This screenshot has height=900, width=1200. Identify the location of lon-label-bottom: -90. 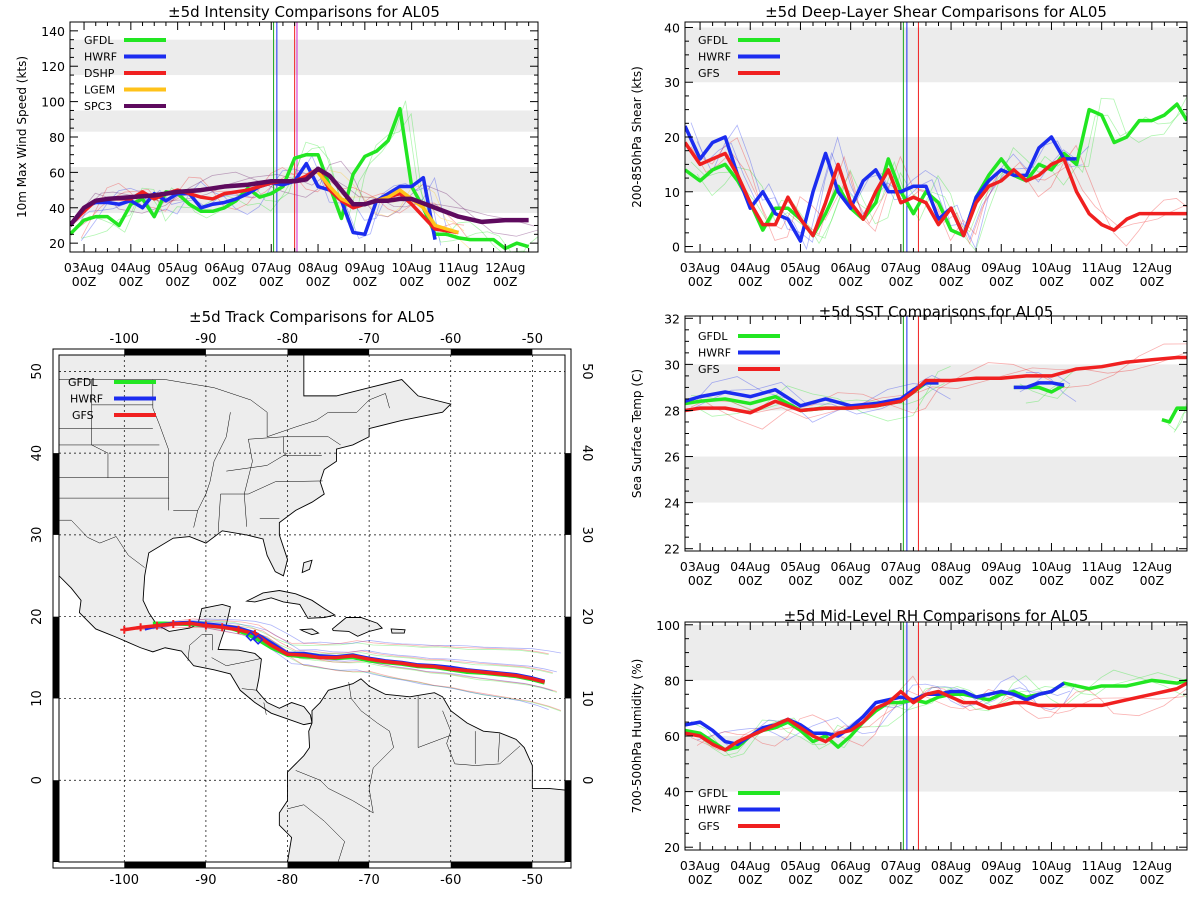
(205, 880).